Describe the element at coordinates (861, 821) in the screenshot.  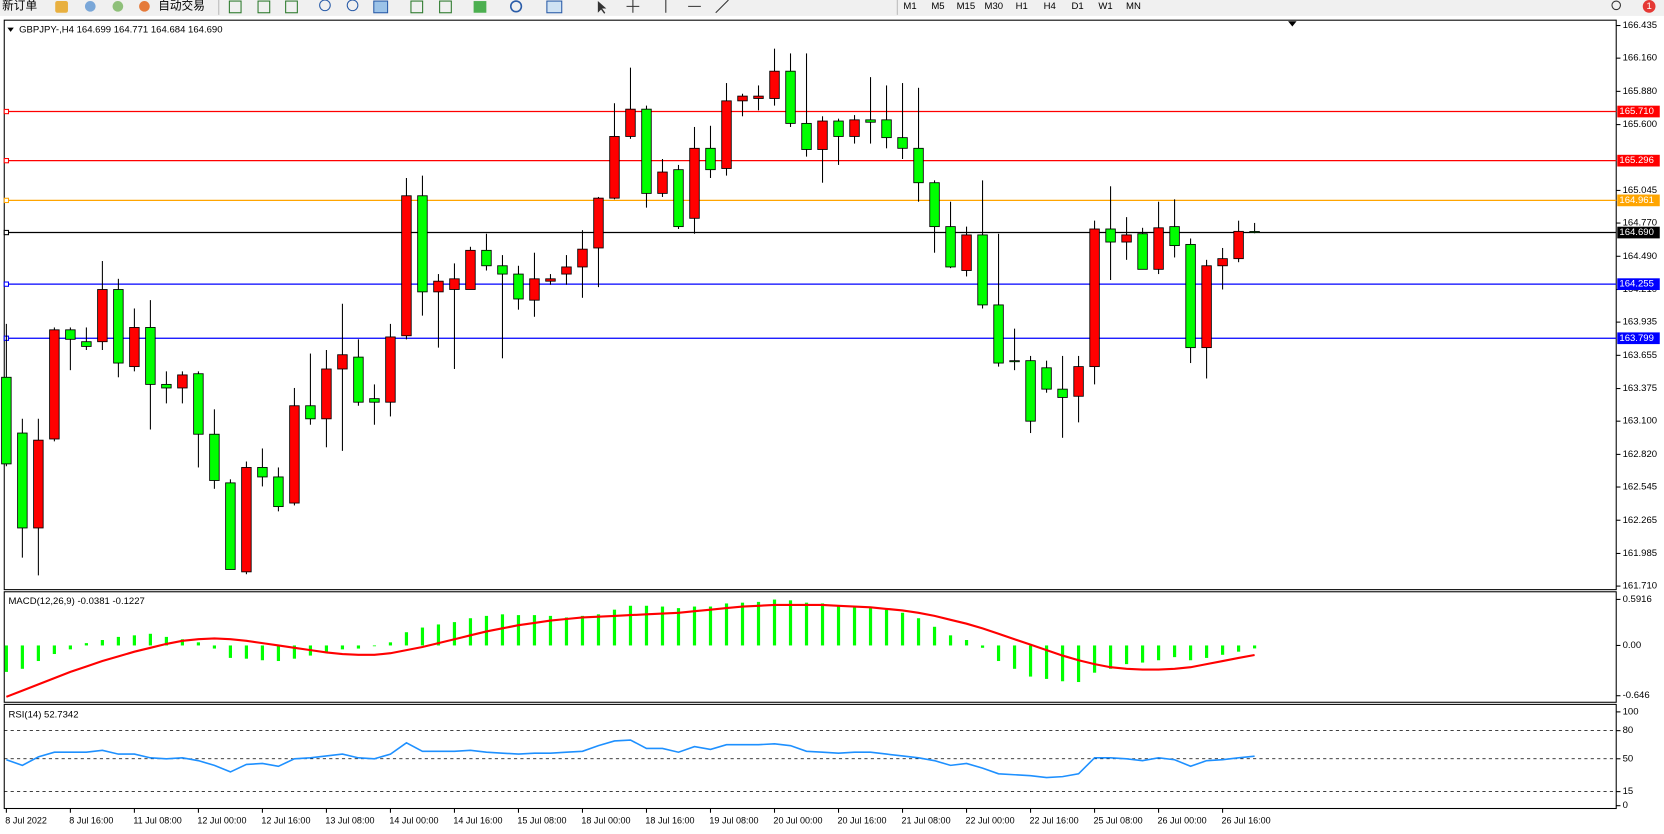
I see `x-tick-label: 20 Jul 16:00` at that location.